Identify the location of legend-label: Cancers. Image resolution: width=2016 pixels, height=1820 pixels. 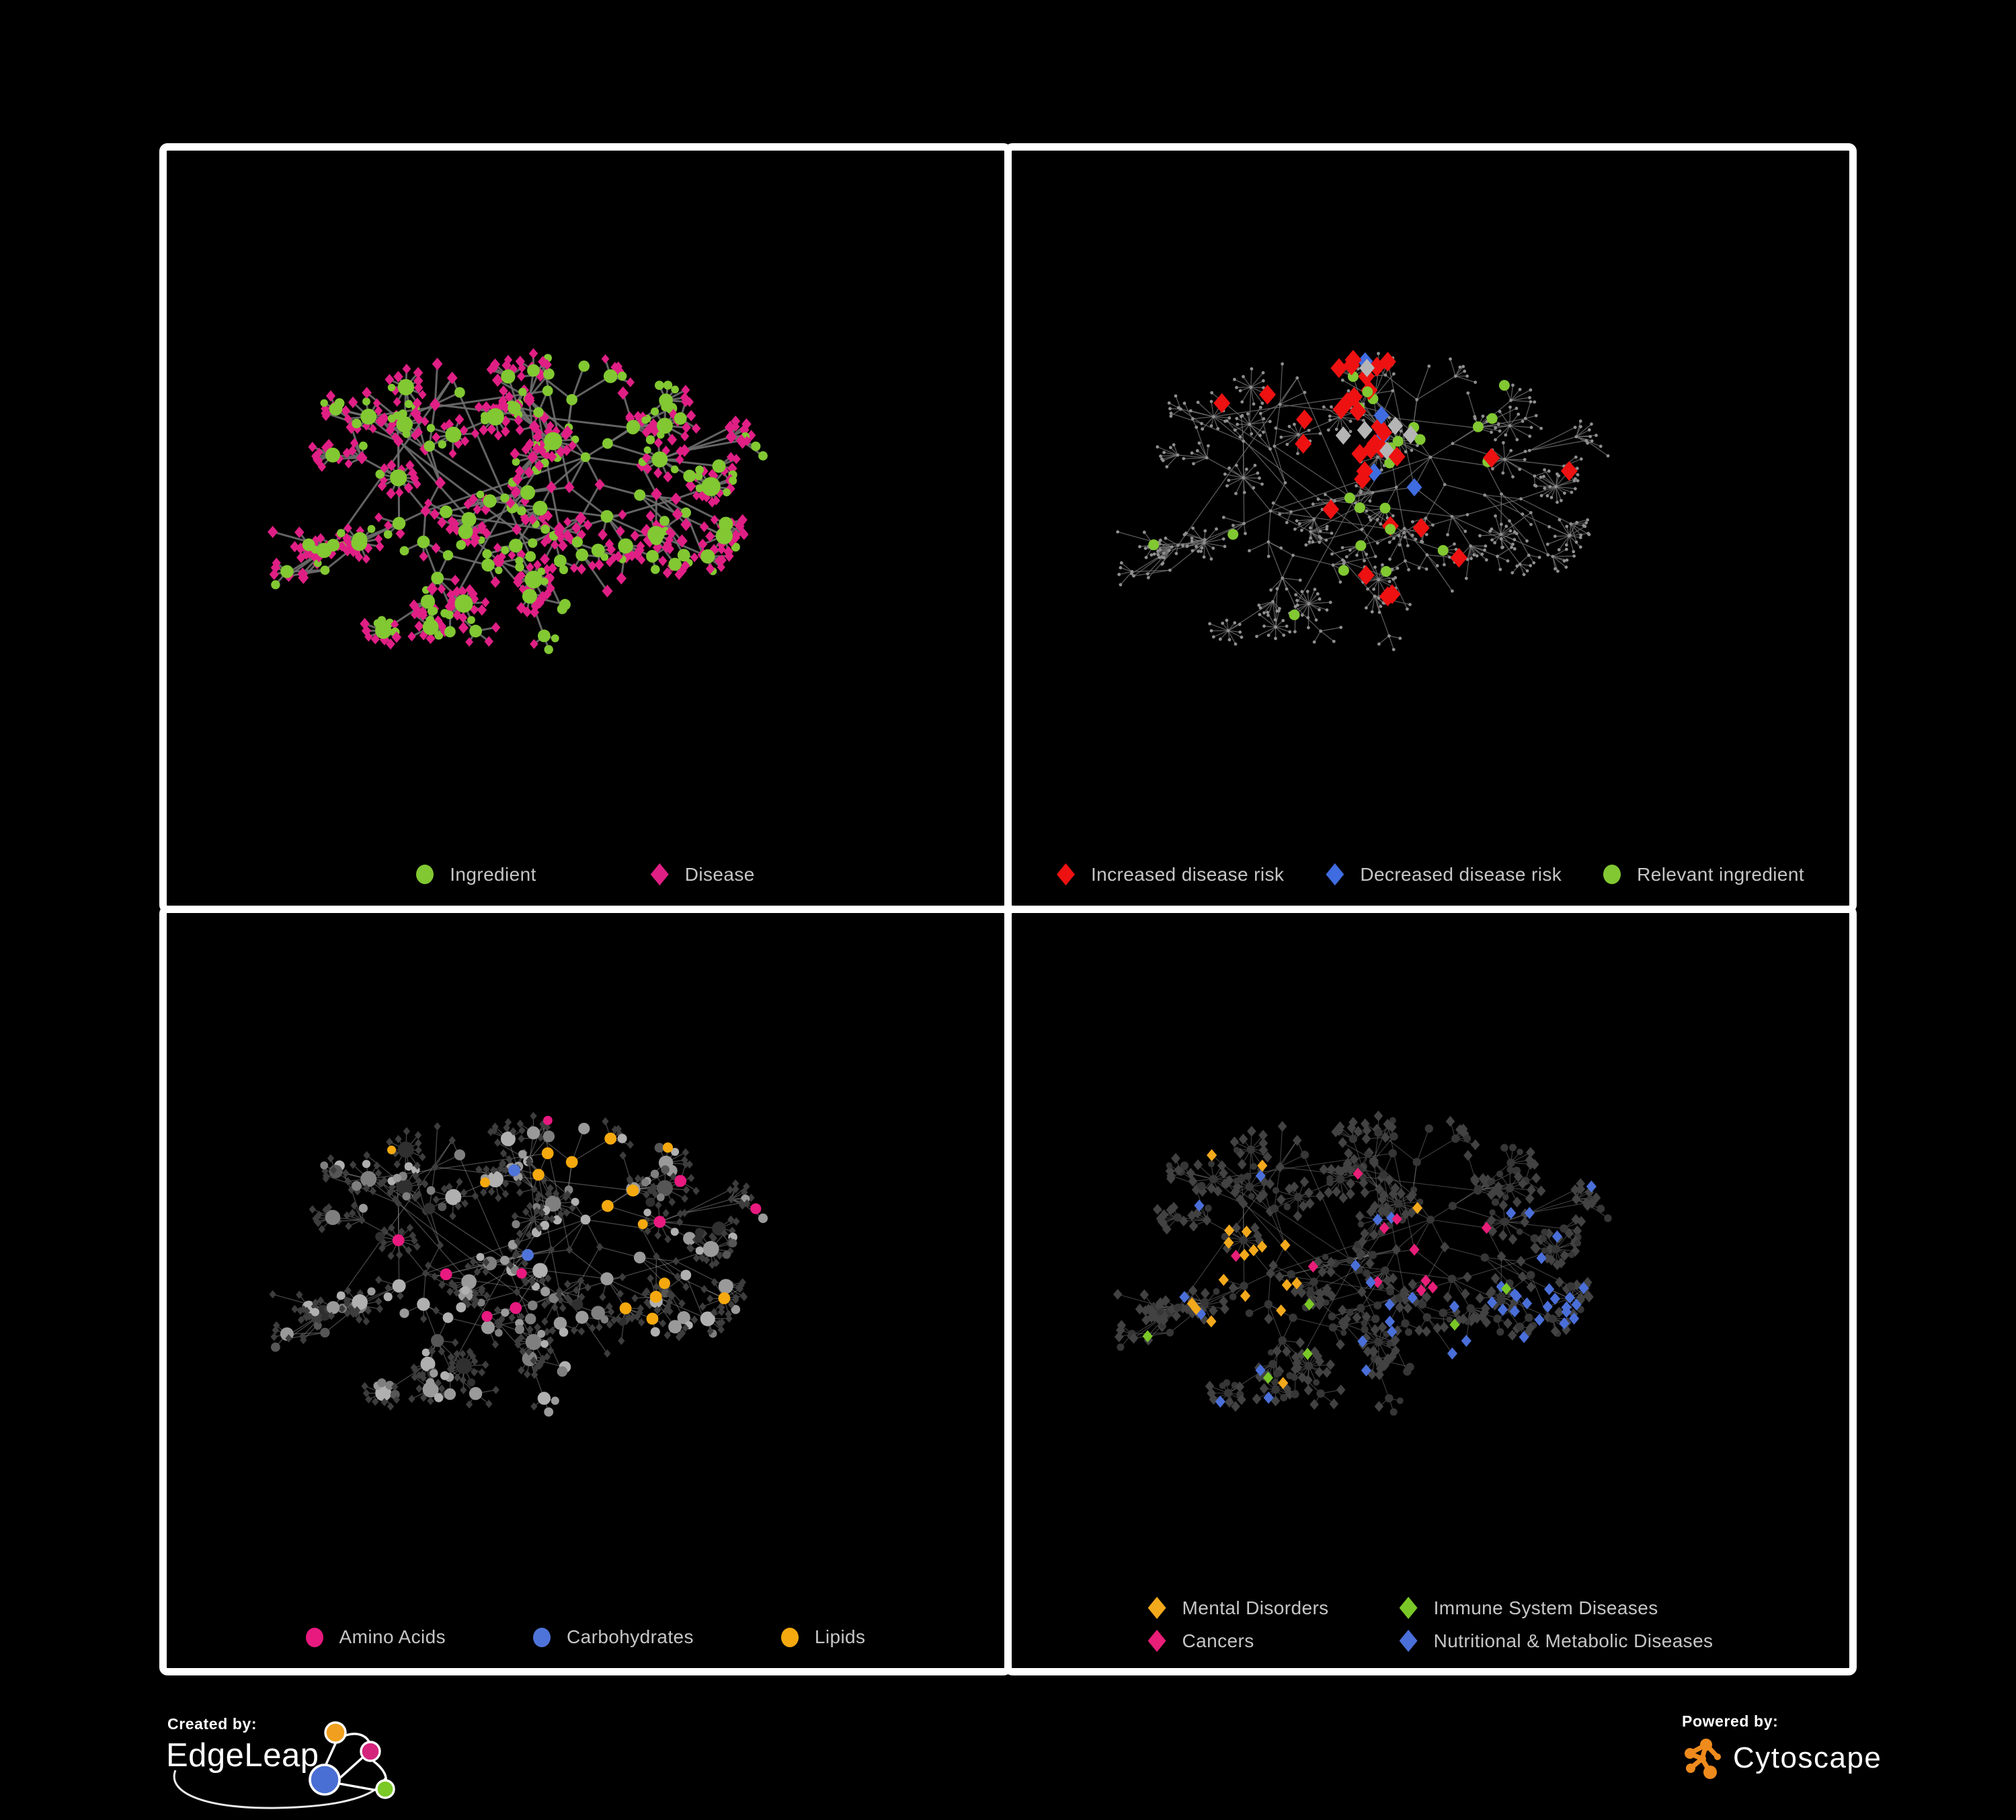
(1218, 1640).